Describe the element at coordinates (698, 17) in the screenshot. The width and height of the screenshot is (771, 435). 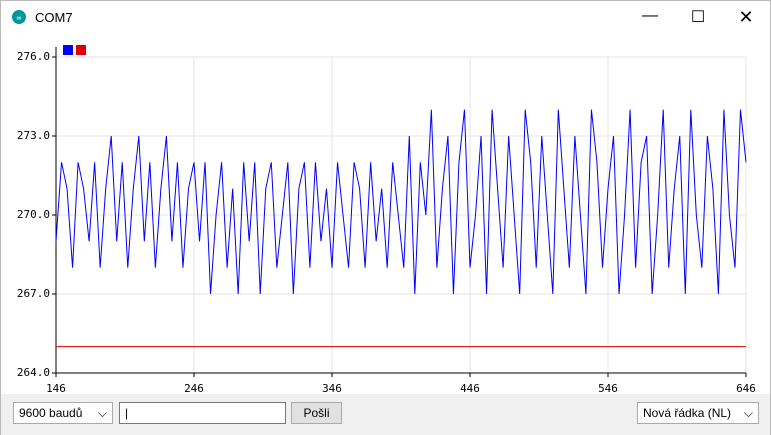
I see `maximize-button: ☐` at that location.